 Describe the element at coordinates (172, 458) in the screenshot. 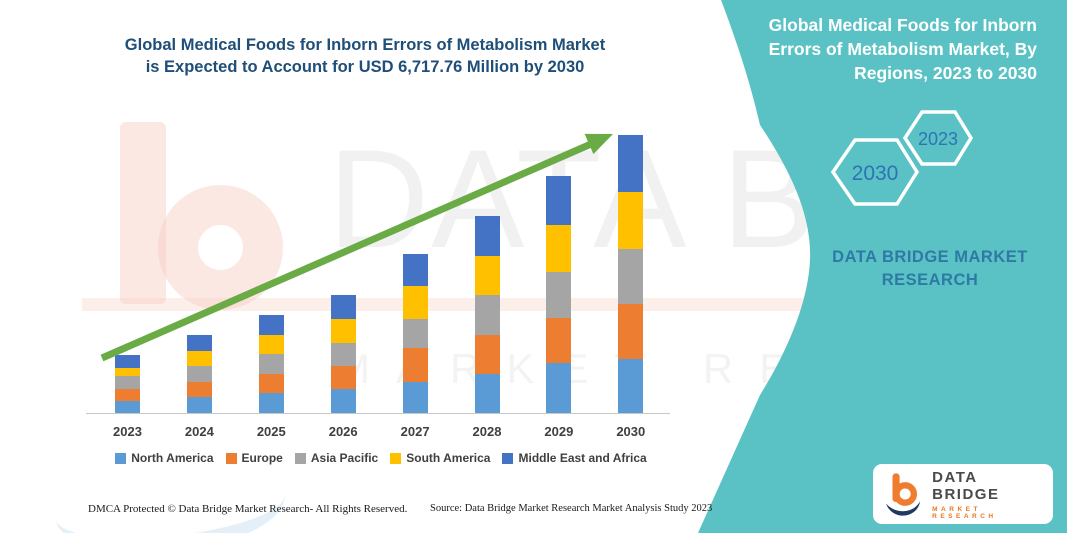

I see `legend-label: North America` at that location.